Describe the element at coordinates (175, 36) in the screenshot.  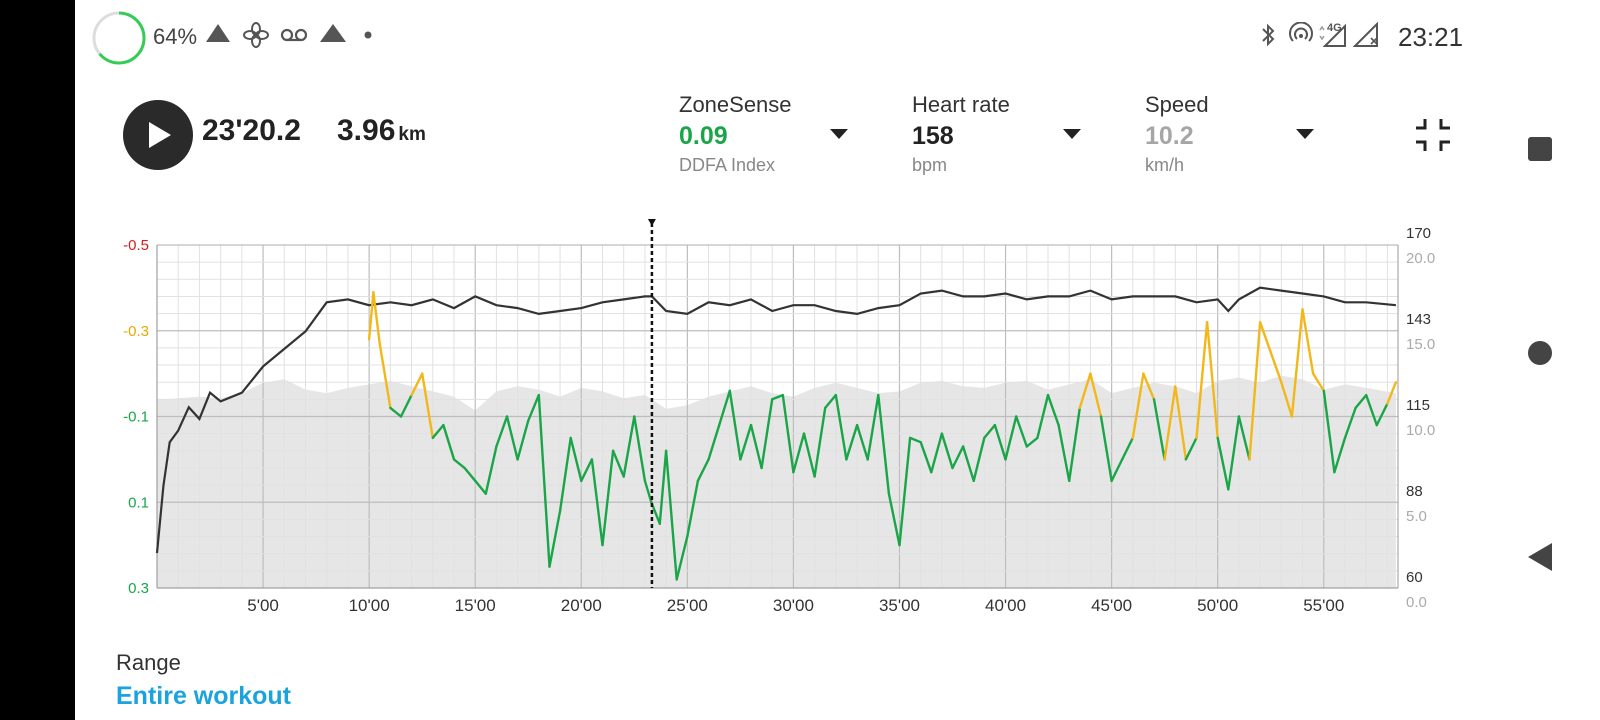
I see `battery-percent: 64%` at that location.